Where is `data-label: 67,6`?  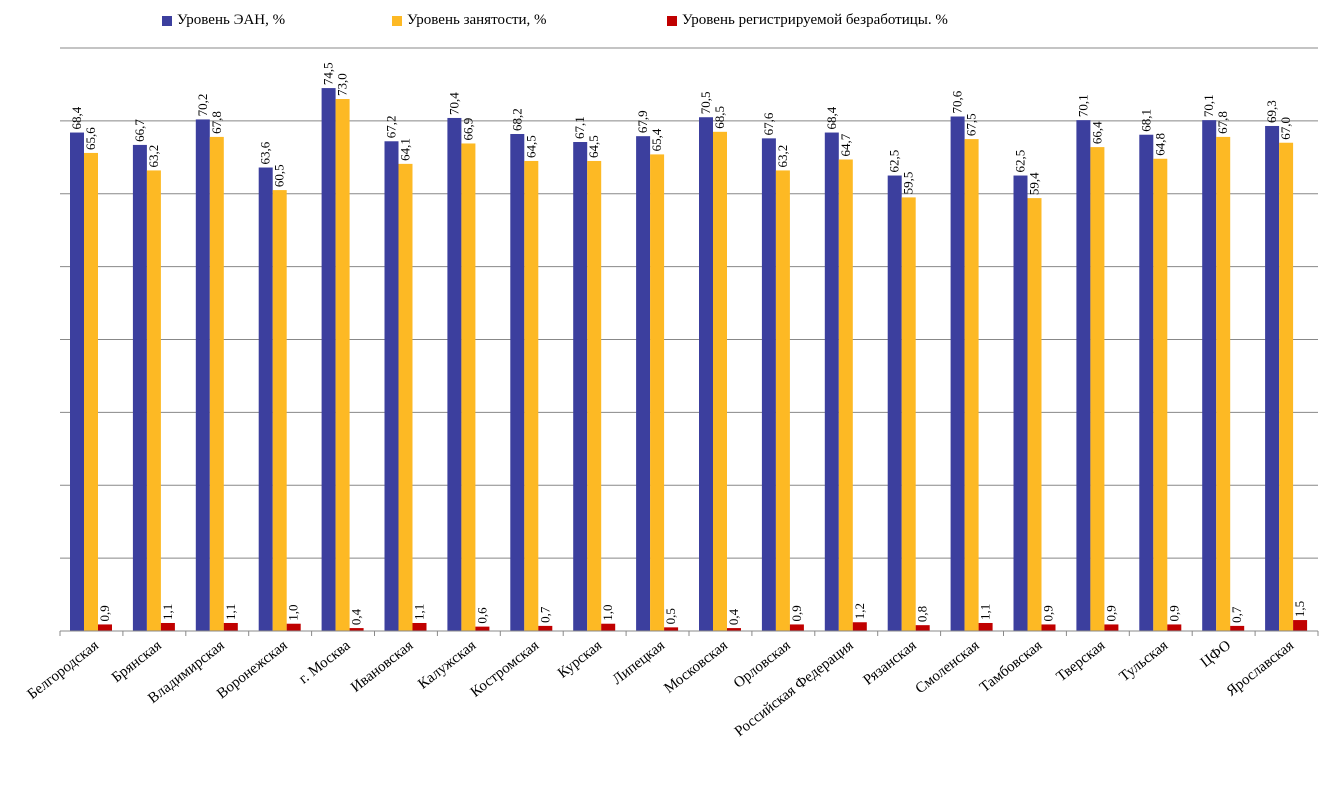
data-label: 67,6 is located at coordinates (768, 123).